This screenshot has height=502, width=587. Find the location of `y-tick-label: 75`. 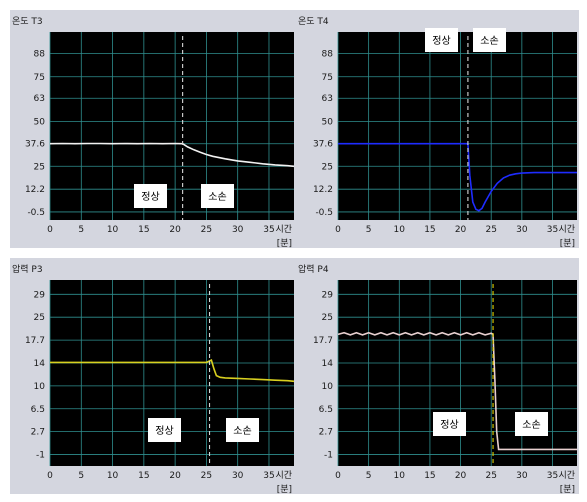

y-tick-label: 75 is located at coordinates (327, 78).